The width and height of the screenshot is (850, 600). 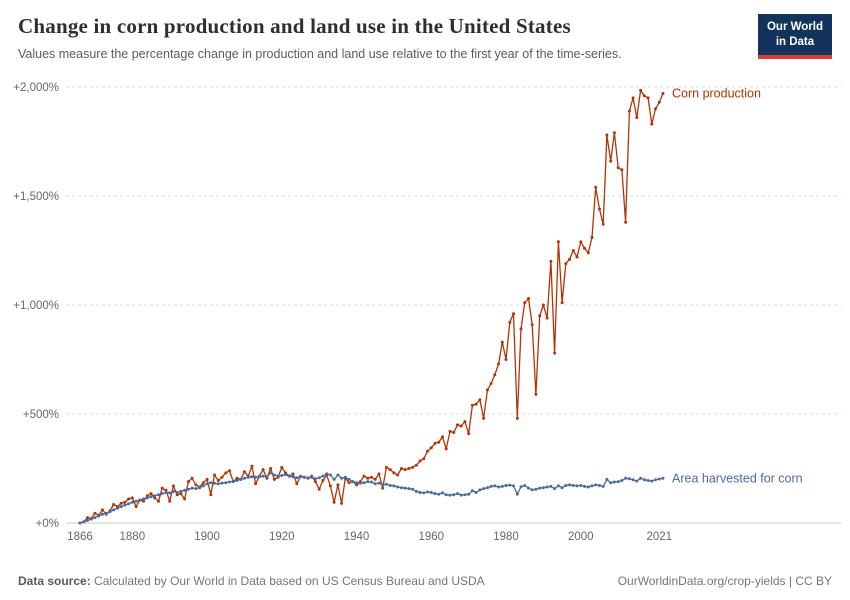 I want to click on x-axis-tick-label: 1866, so click(x=80, y=537).